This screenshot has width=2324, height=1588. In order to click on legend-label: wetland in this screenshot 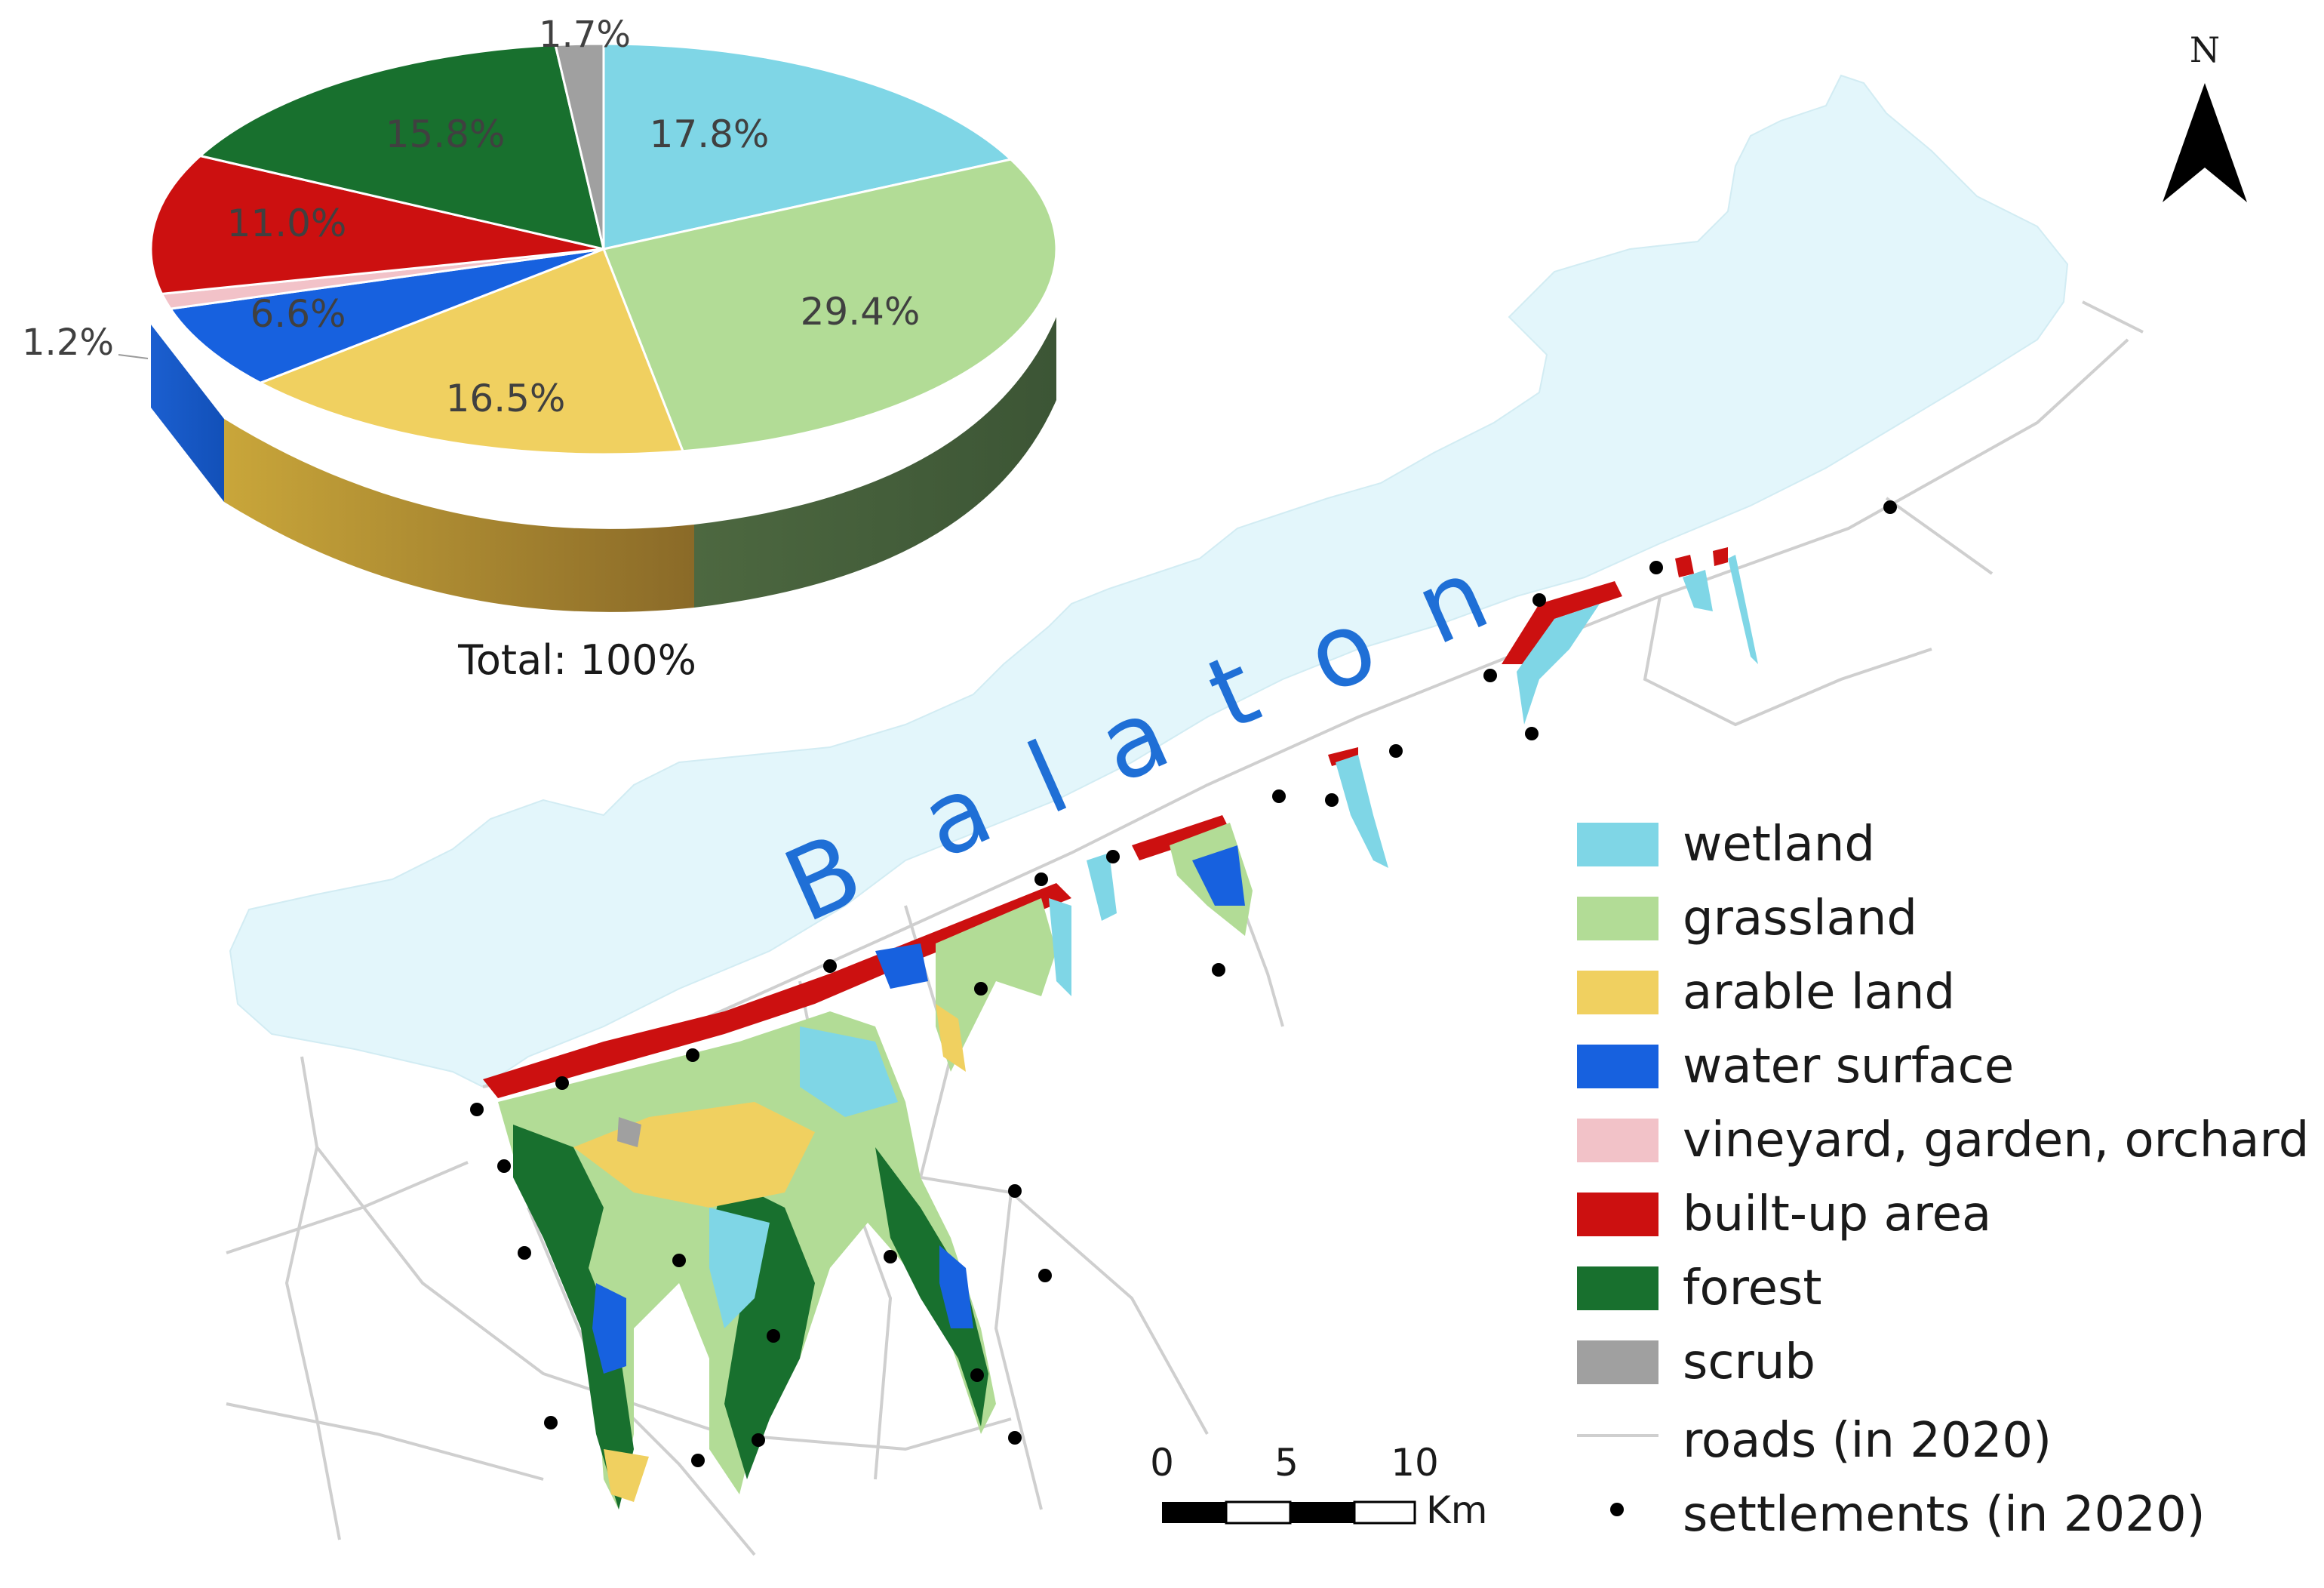, I will do `click(1779, 844)`.